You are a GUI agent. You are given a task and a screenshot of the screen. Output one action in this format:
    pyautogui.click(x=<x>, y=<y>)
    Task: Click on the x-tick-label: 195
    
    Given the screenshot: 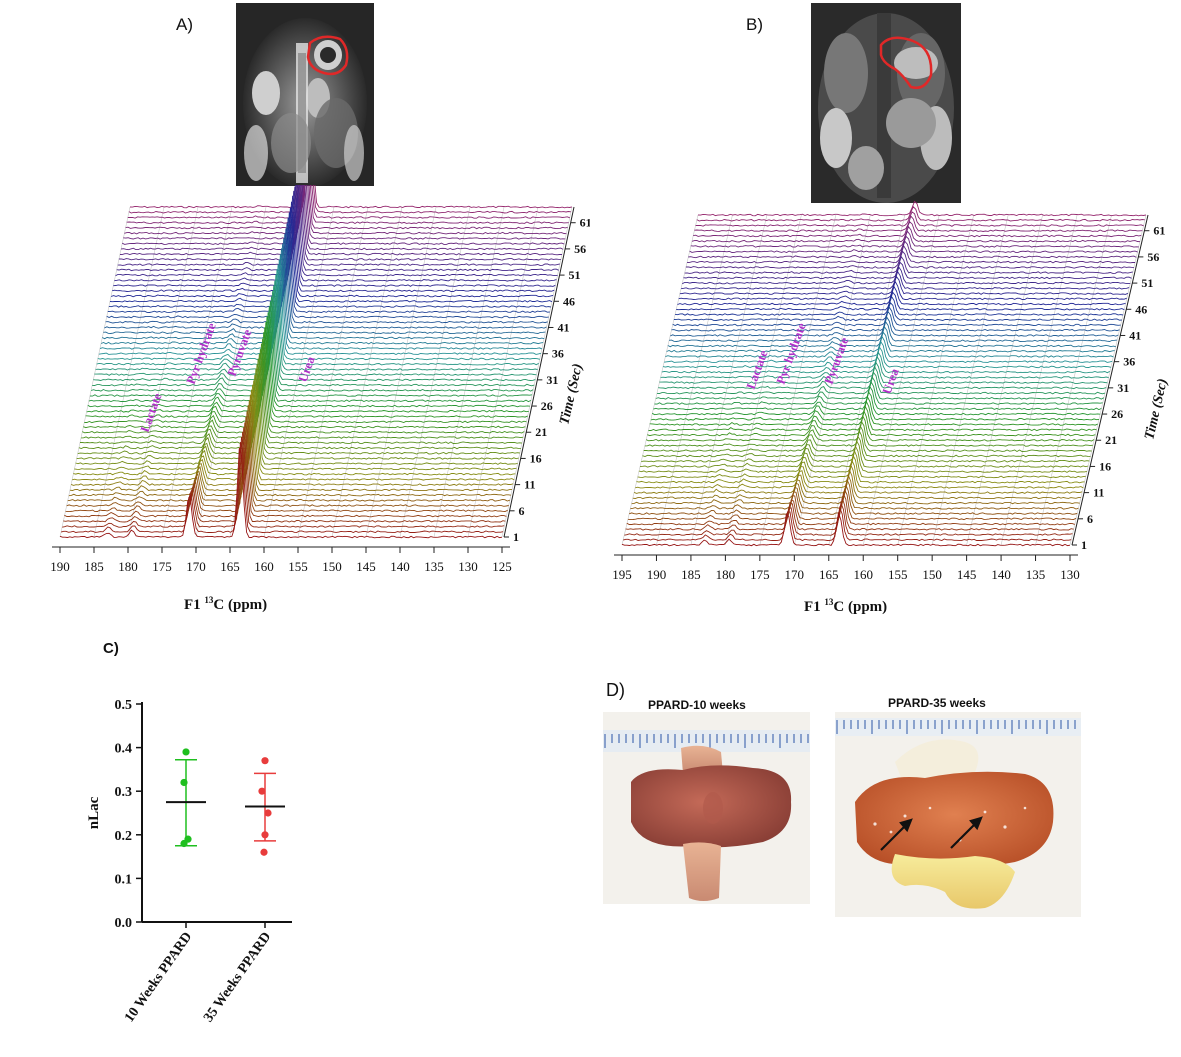 What is the action you would take?
    pyautogui.click(x=622, y=574)
    